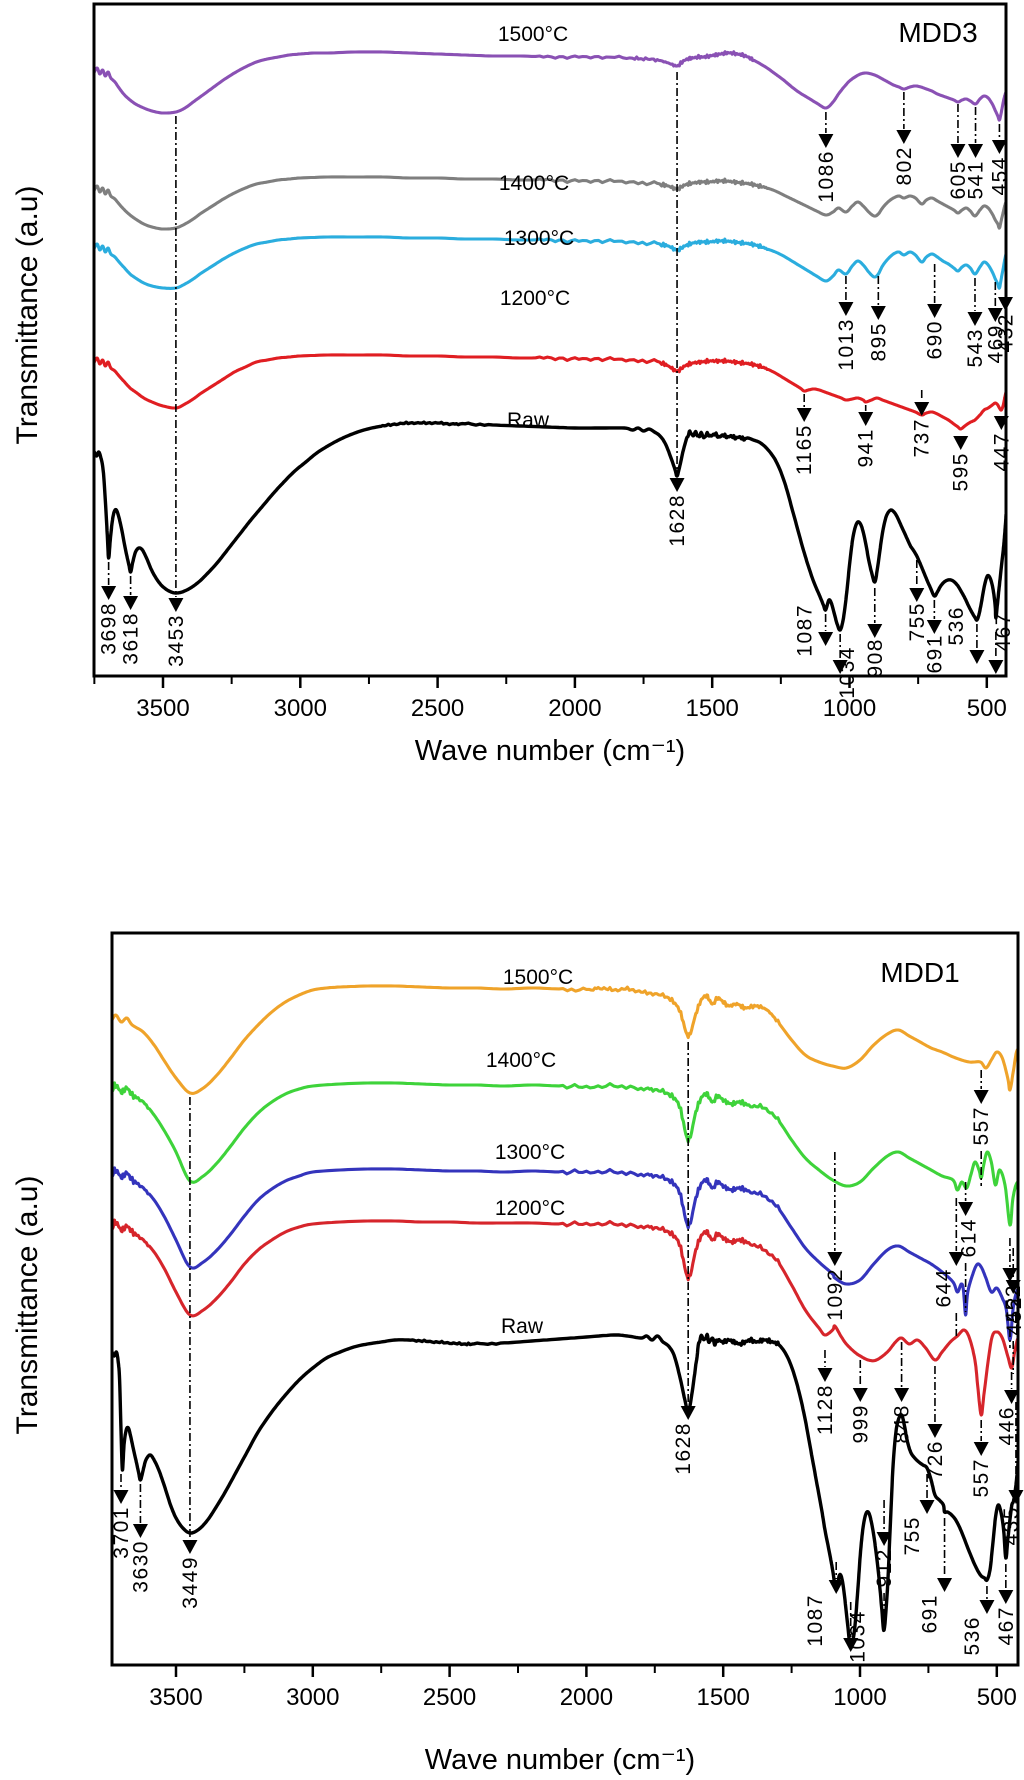  What do you see at coordinates (902, 1424) in the screenshot?
I see `peak-label-848: 848` at bounding box center [902, 1424].